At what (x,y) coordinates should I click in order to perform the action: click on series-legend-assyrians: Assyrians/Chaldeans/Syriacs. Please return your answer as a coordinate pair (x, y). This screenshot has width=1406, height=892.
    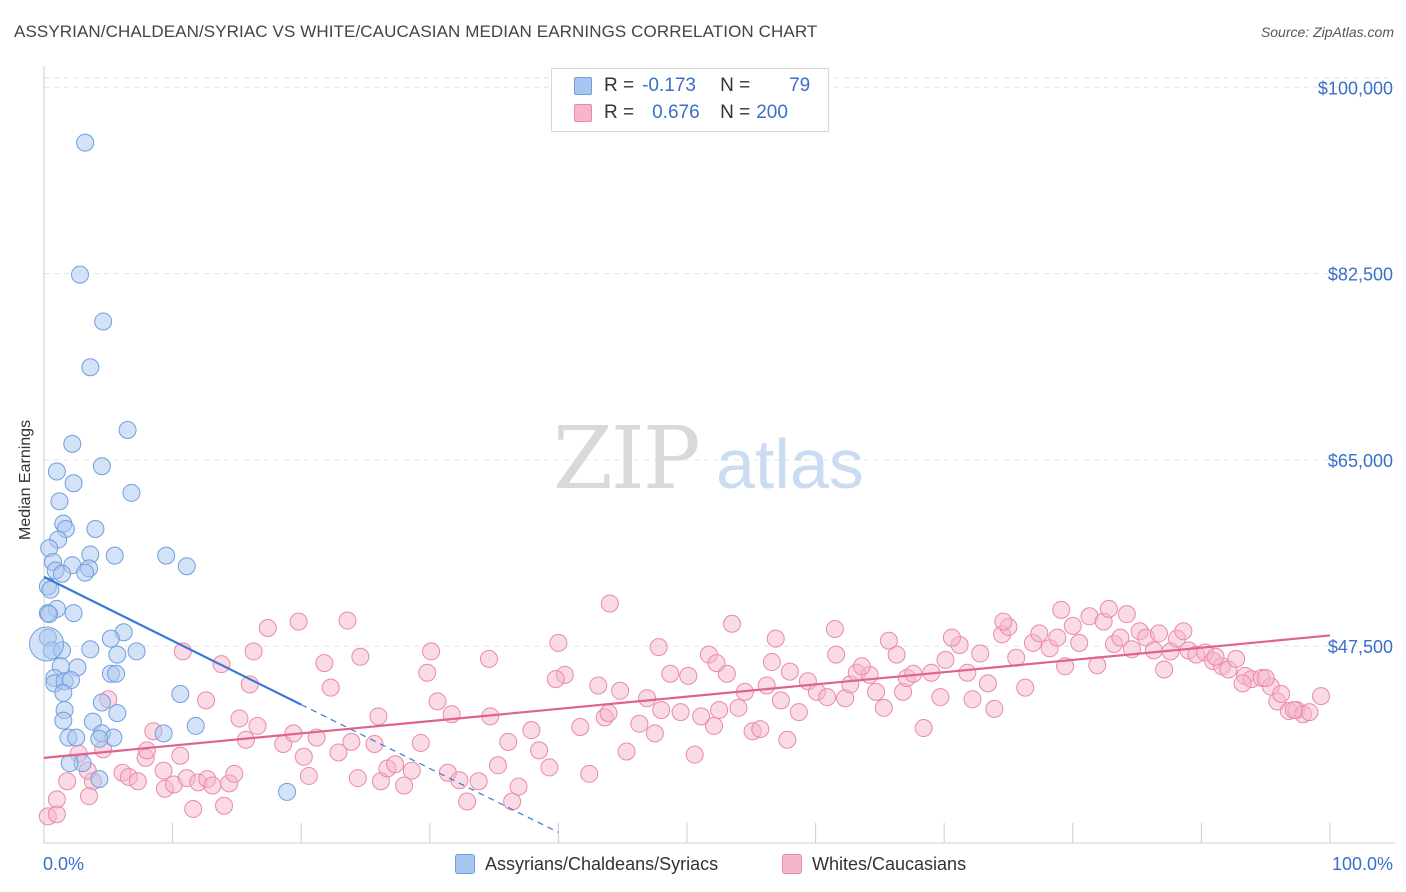
    Looking at the image, I should click on (586, 864).